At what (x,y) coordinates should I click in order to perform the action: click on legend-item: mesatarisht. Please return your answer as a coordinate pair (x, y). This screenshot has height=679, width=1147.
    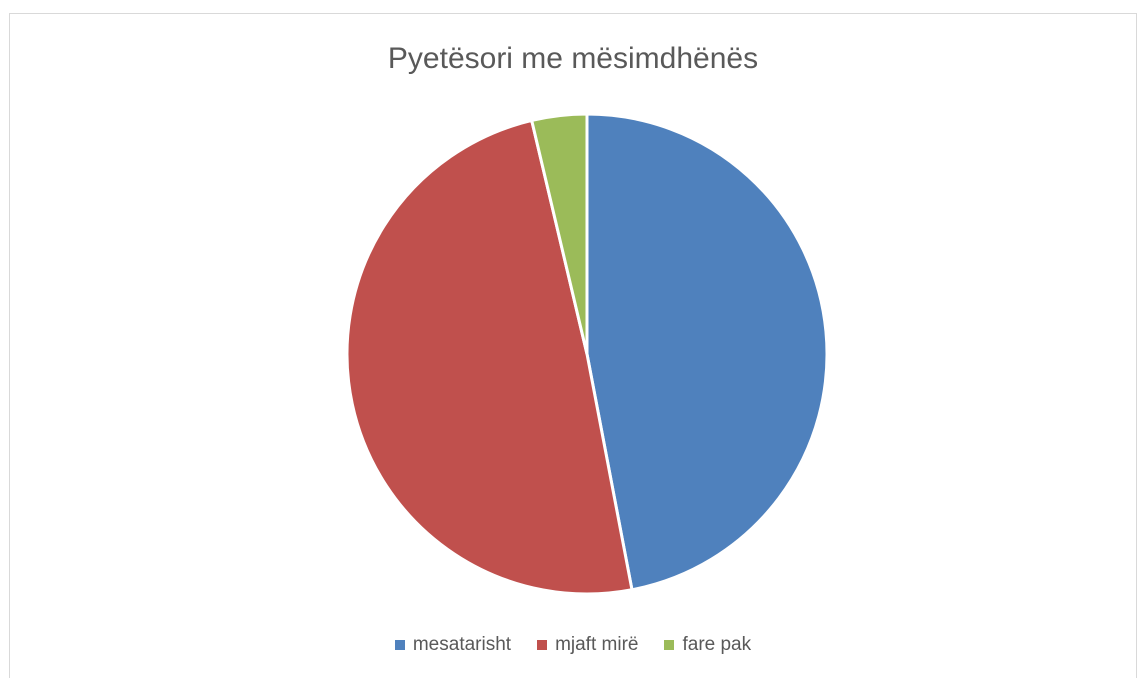
    Looking at the image, I should click on (453, 645).